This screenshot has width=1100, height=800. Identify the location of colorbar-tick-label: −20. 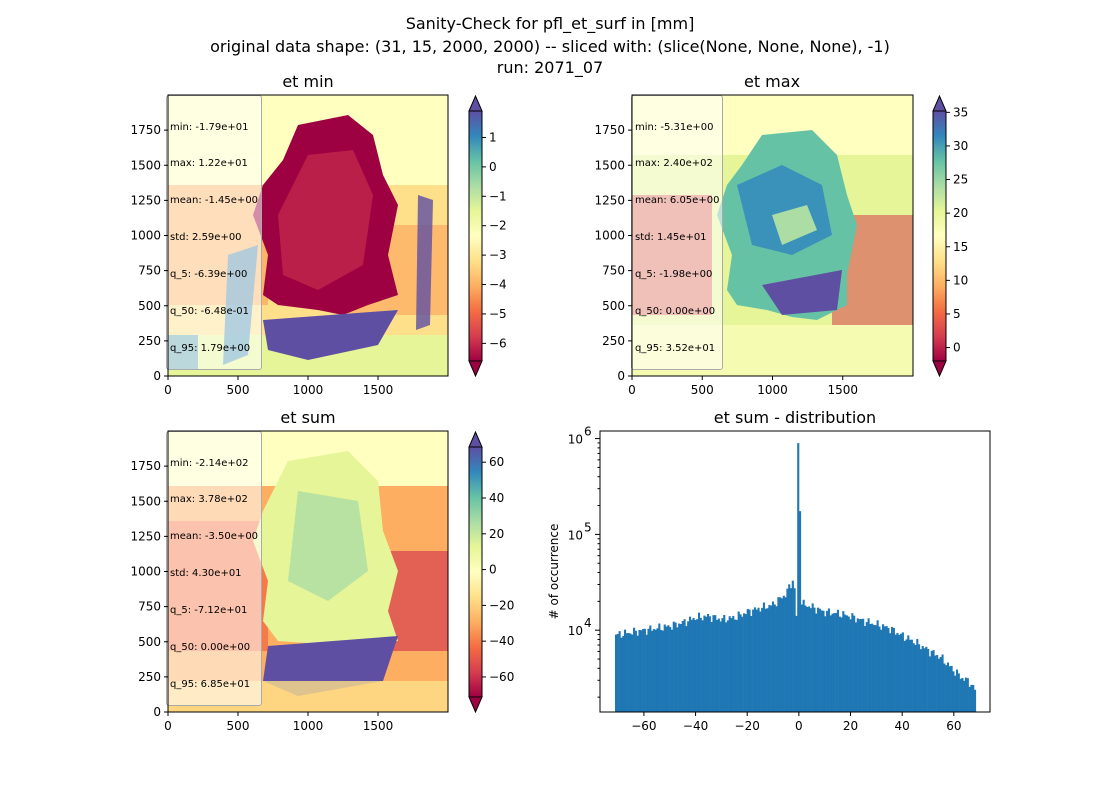
(501, 605).